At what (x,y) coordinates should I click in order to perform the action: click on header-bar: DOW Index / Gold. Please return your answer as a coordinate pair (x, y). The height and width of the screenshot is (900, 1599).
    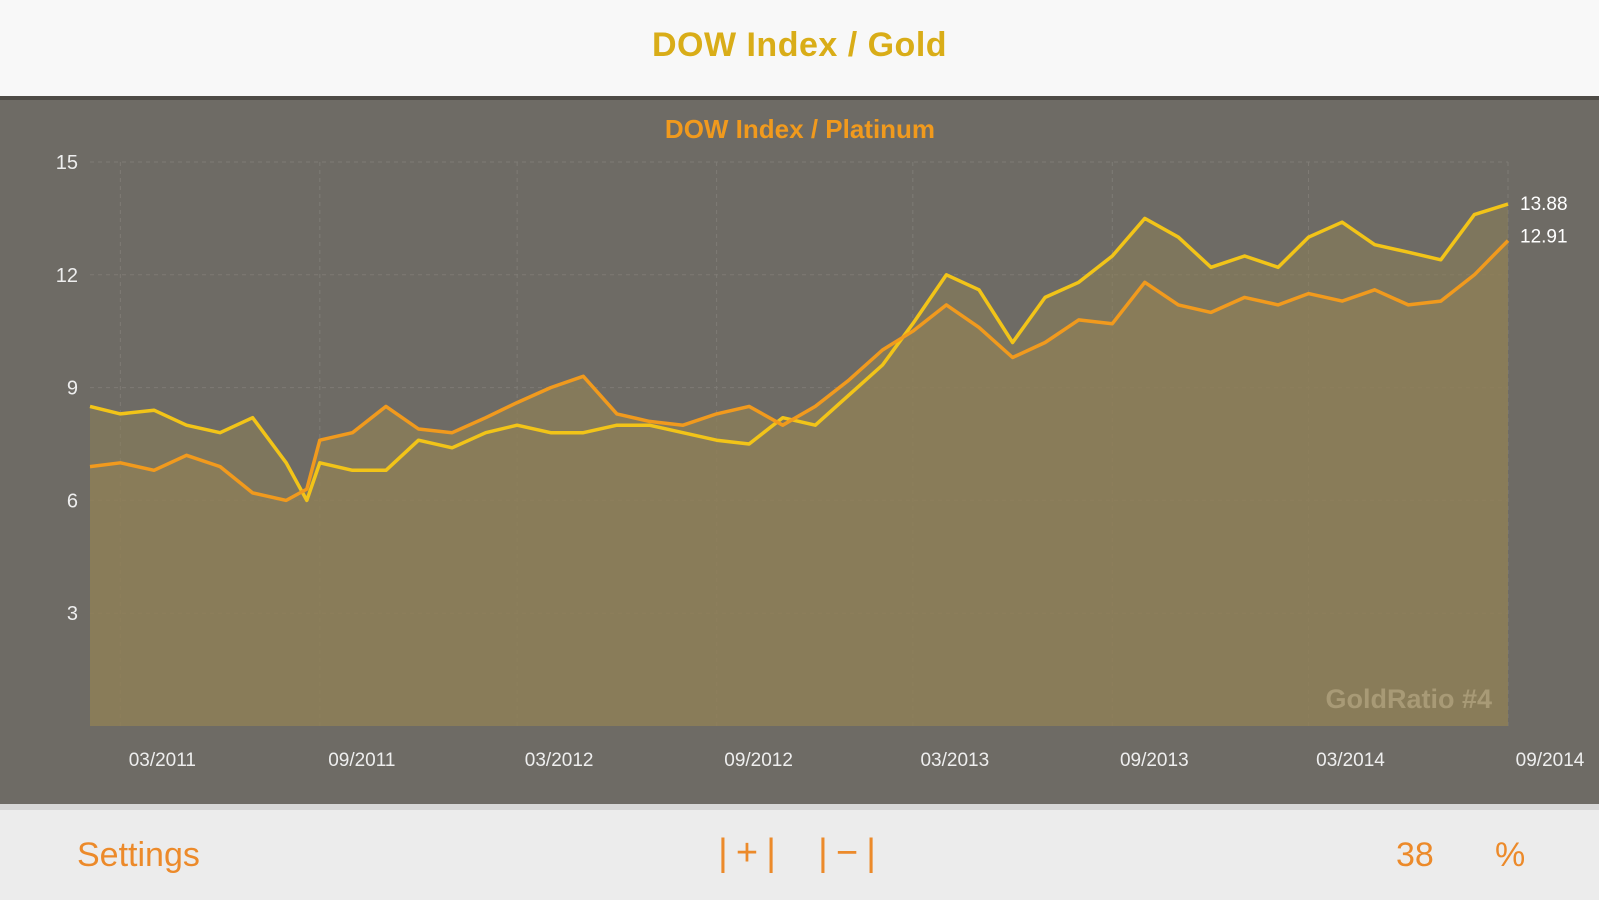
    Looking at the image, I should click on (799, 48).